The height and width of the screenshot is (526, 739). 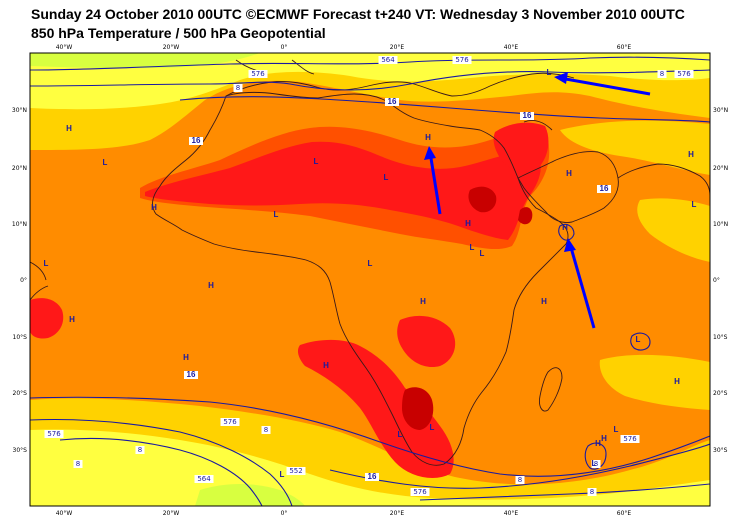 I want to click on coastline-mediterranean, so click(x=400, y=84).